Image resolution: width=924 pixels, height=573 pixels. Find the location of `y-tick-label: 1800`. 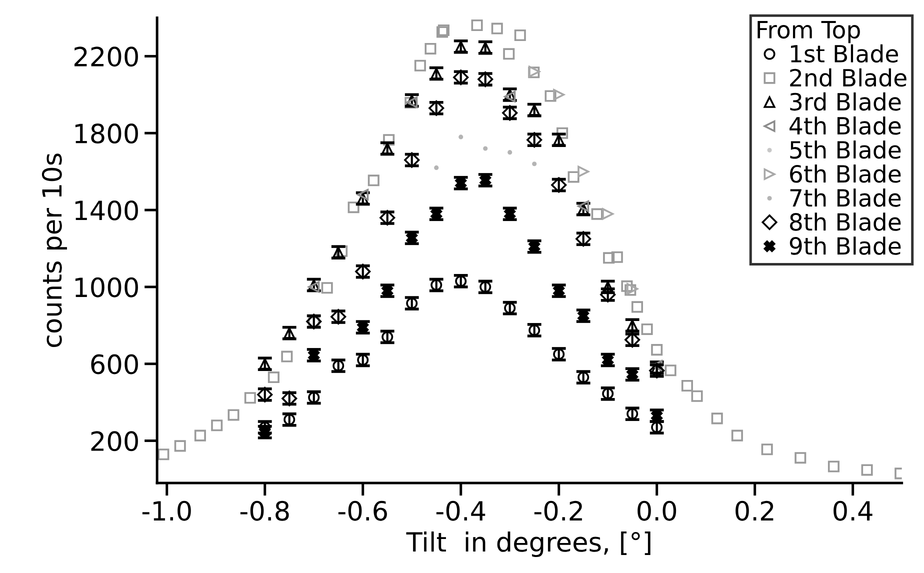

y-tick-label: 1800 is located at coordinates (106, 134).